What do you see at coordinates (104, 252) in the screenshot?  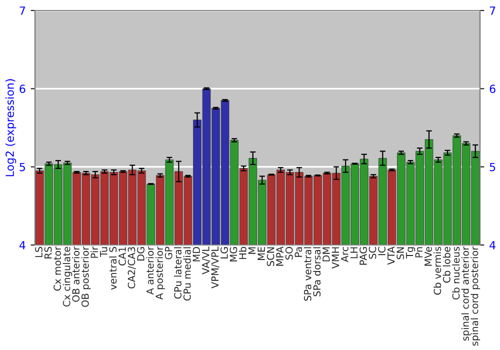 I see `x-tick-label: Tu` at bounding box center [104, 252].